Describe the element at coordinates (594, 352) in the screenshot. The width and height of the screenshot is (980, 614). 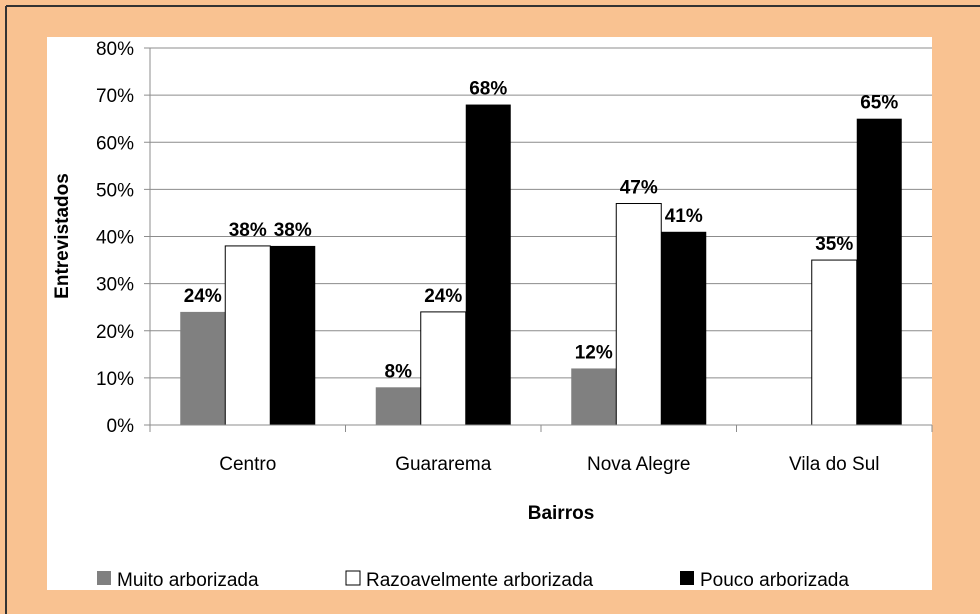
I see `value-label: 12%` at that location.